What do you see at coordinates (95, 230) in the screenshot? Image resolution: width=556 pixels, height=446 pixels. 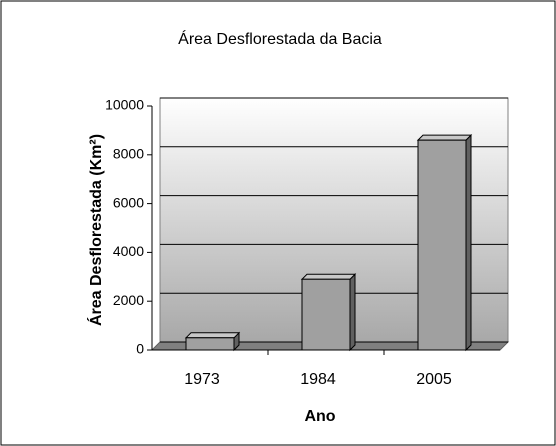 I see `y-axis-label: Área Desflorestada (Km²)` at bounding box center [95, 230].